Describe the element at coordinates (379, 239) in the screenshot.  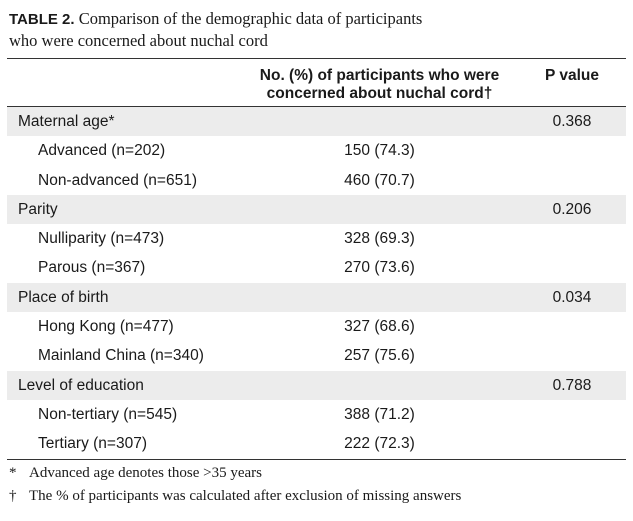
I see `row-count: 328 (69.3)` at that location.